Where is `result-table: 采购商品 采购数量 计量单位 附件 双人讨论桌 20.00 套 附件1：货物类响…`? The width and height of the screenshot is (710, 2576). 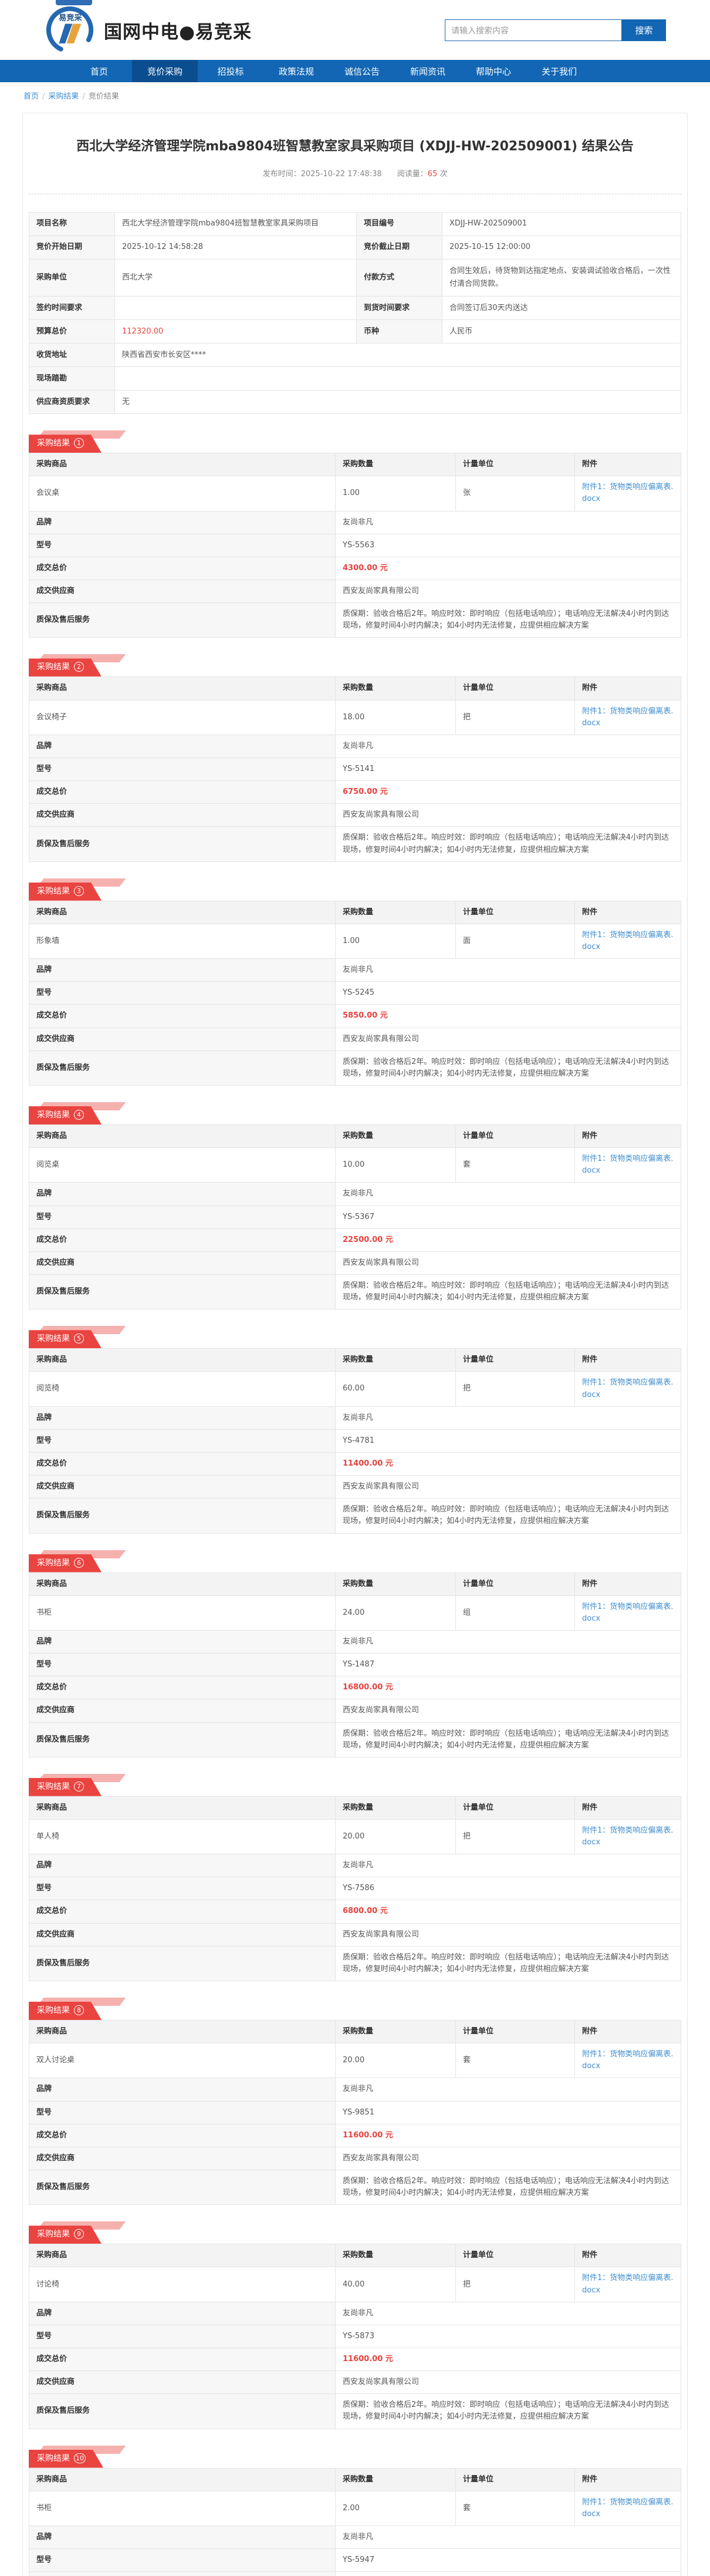 result-table: 采购商品 采购数量 计量单位 附件 双人讨论桌 20.00 套 附件1：货物类响… is located at coordinates (355, 2112).